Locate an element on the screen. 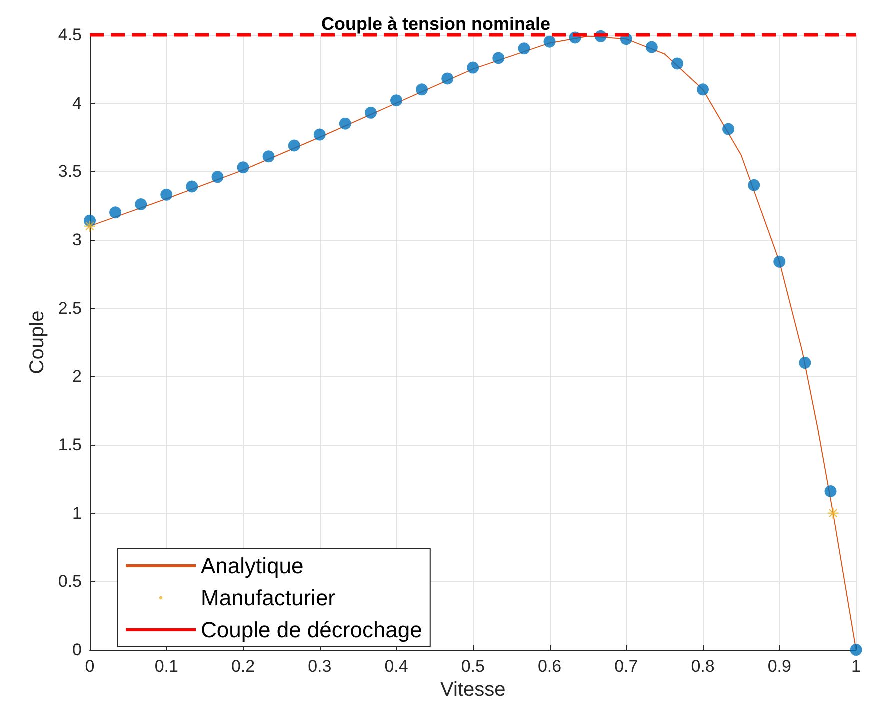  y-tick-label: 3 is located at coordinates (77, 240).